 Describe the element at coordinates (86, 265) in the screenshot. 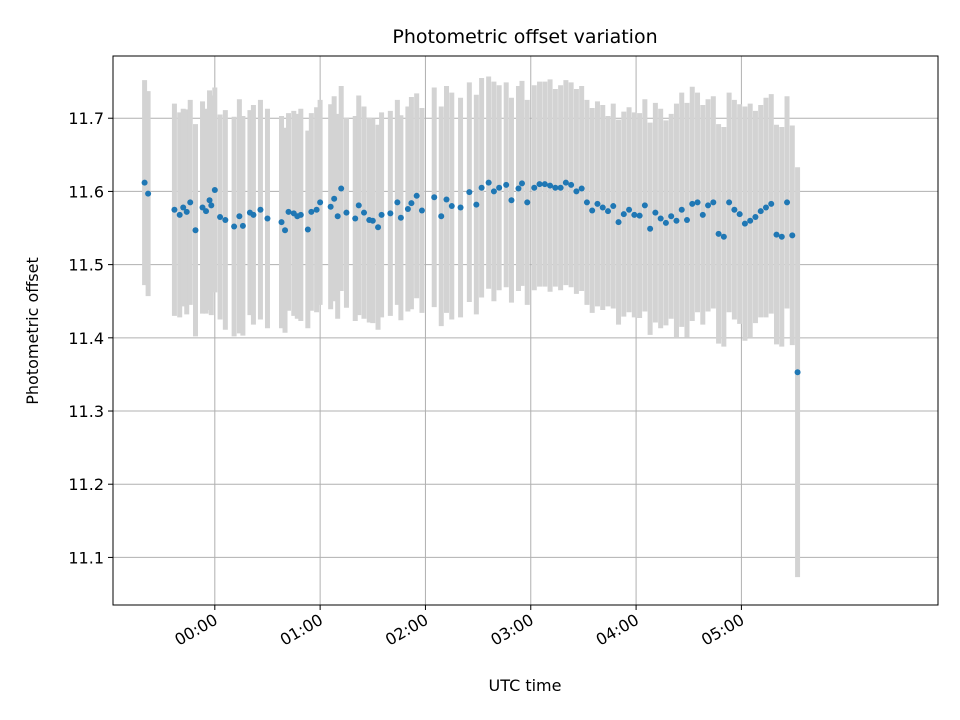

I see `y-tick-label: 11.5` at that location.